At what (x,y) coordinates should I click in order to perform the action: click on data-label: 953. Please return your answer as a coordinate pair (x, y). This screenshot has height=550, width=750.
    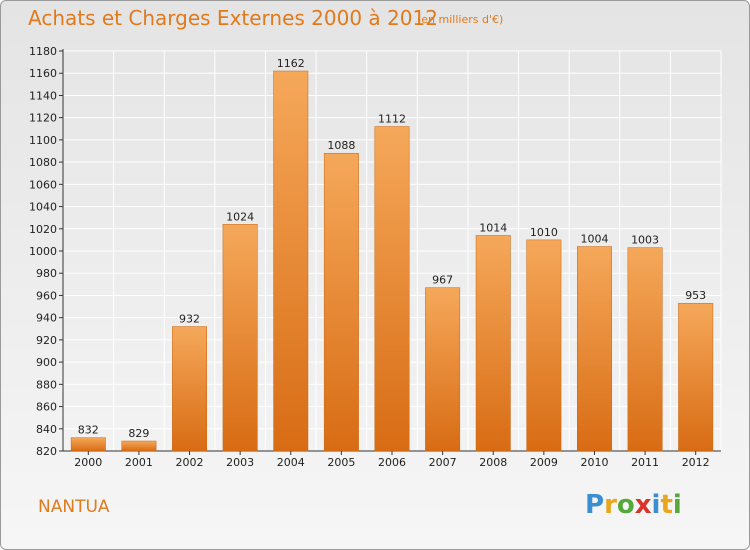
    Looking at the image, I should click on (695, 295).